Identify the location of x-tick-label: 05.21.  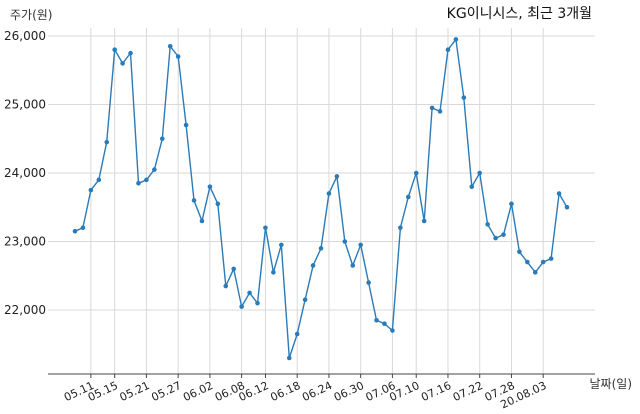
(135, 391).